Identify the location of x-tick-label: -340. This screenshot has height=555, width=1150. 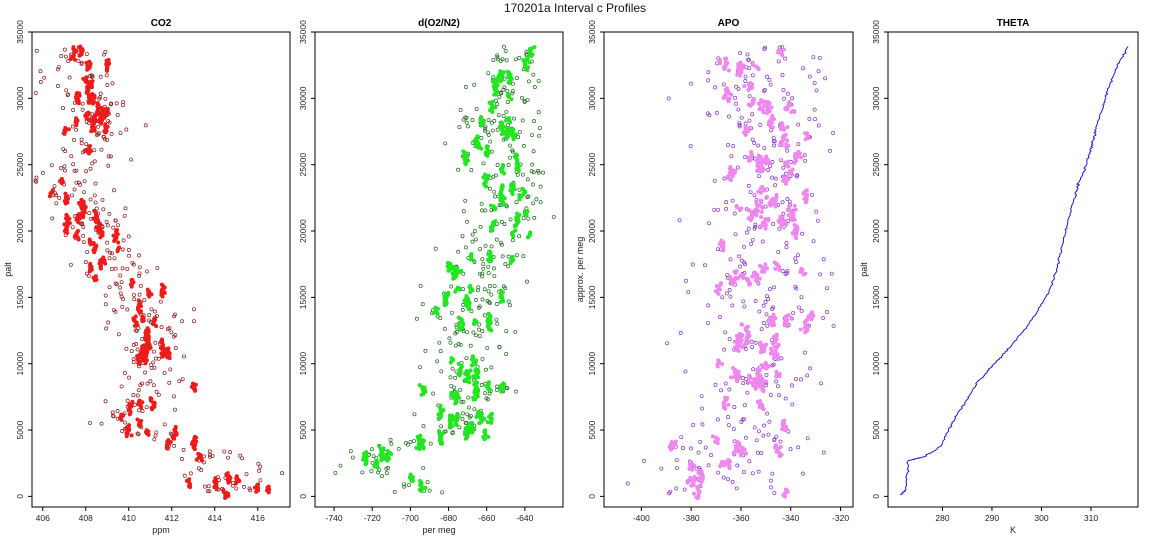
(790, 518).